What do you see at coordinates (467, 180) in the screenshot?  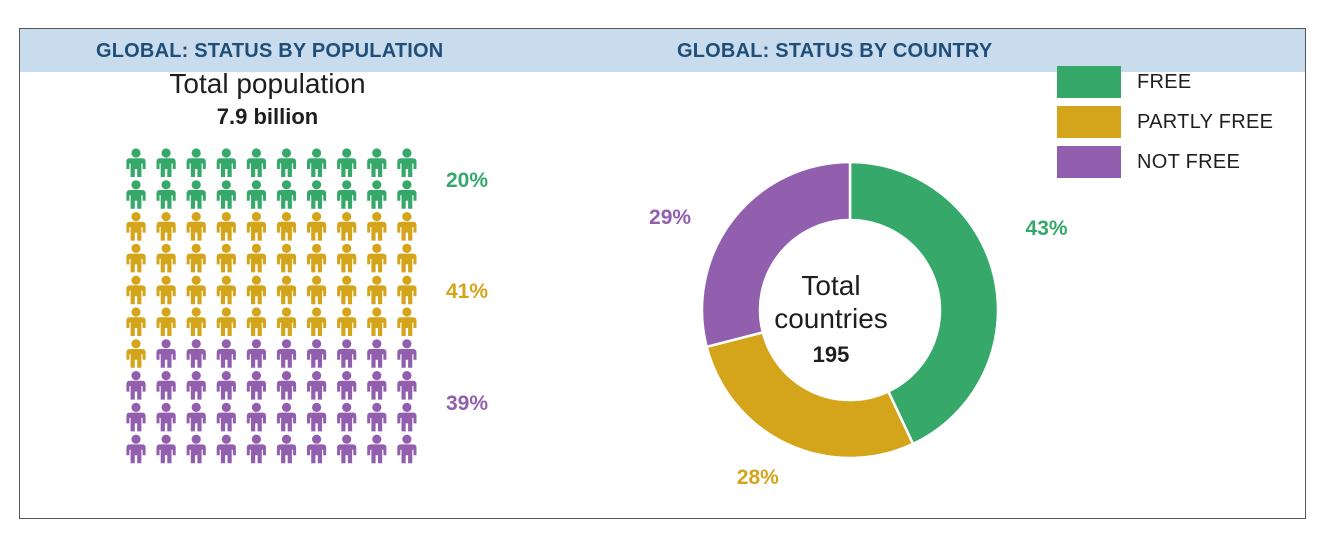 I see `free-population-percent: 20%` at bounding box center [467, 180].